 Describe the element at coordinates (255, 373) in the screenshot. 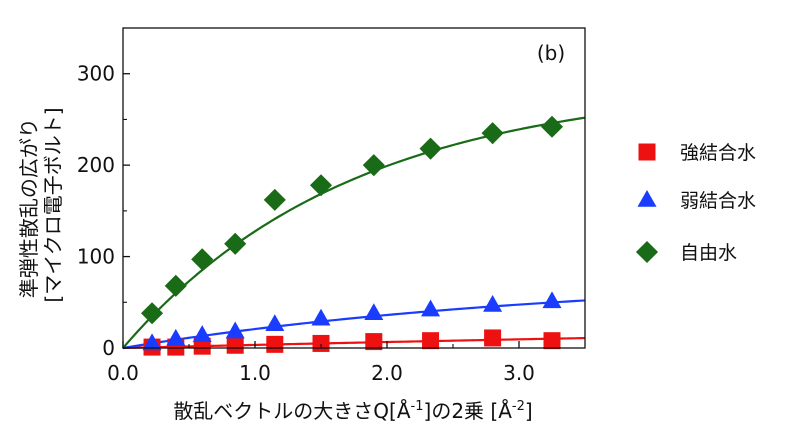

I see `x-tick-label: 1.0` at that location.